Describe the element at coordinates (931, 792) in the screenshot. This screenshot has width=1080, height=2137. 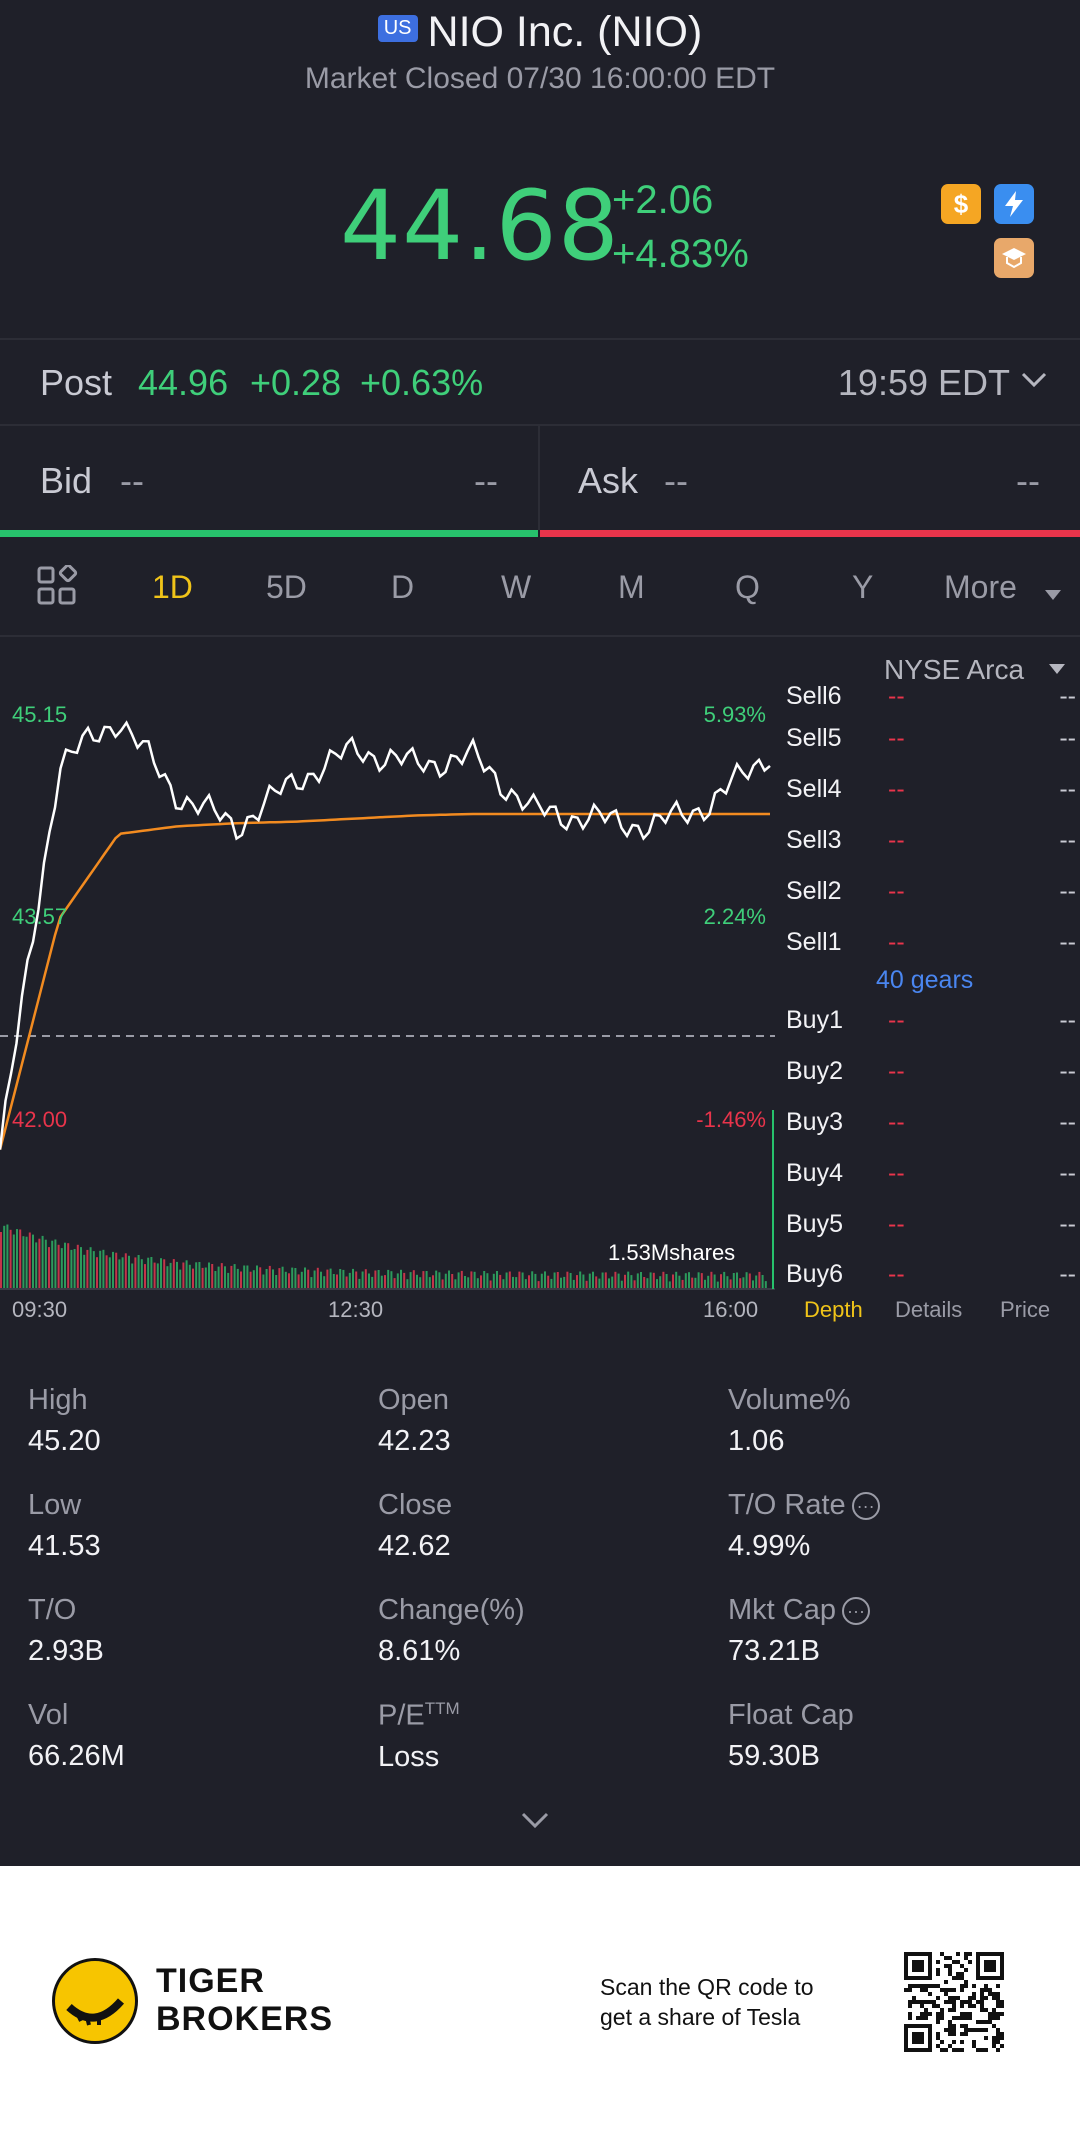
I see `sell-row: Sell4 -- --` at that location.